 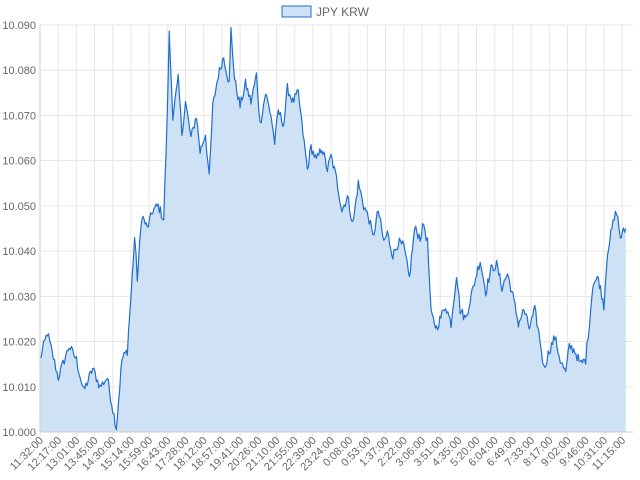 I want to click on y-tick-label: 10.070, so click(x=19, y=116).